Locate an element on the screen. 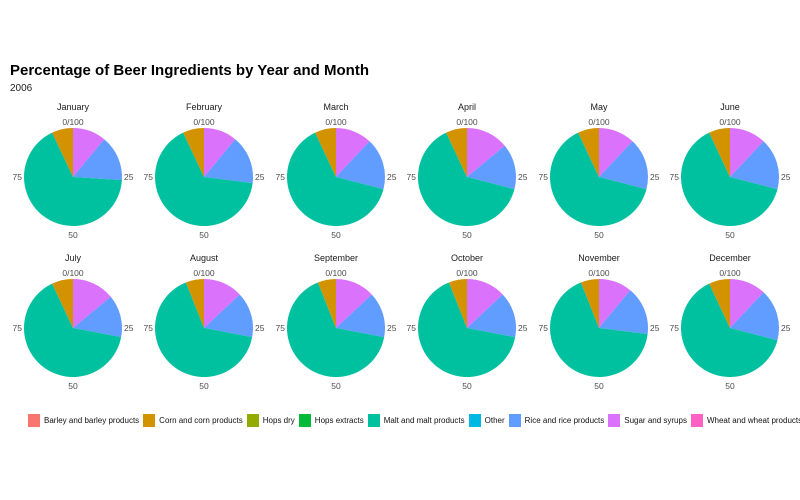 This screenshot has height=500, width=800. legend-item-hops-extracts: Hops extracts is located at coordinates (331, 420).